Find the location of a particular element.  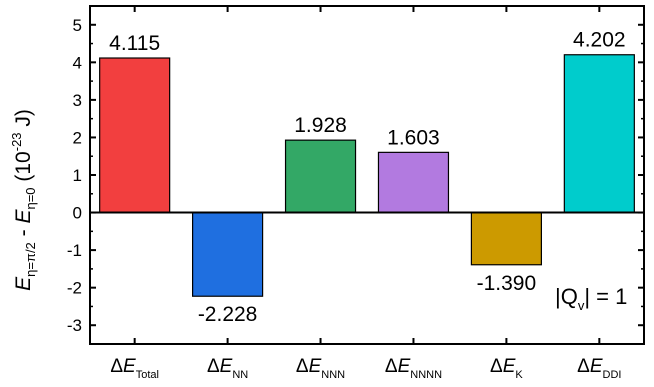

category-label-k: ΔEK is located at coordinates (506, 368).